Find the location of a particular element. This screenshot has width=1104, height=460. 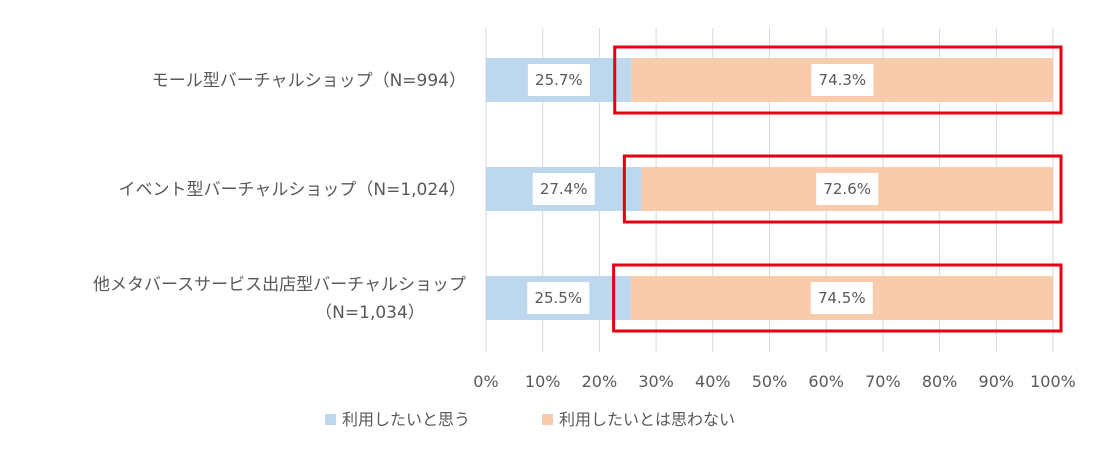

data-label: 25.5% is located at coordinates (558, 298).